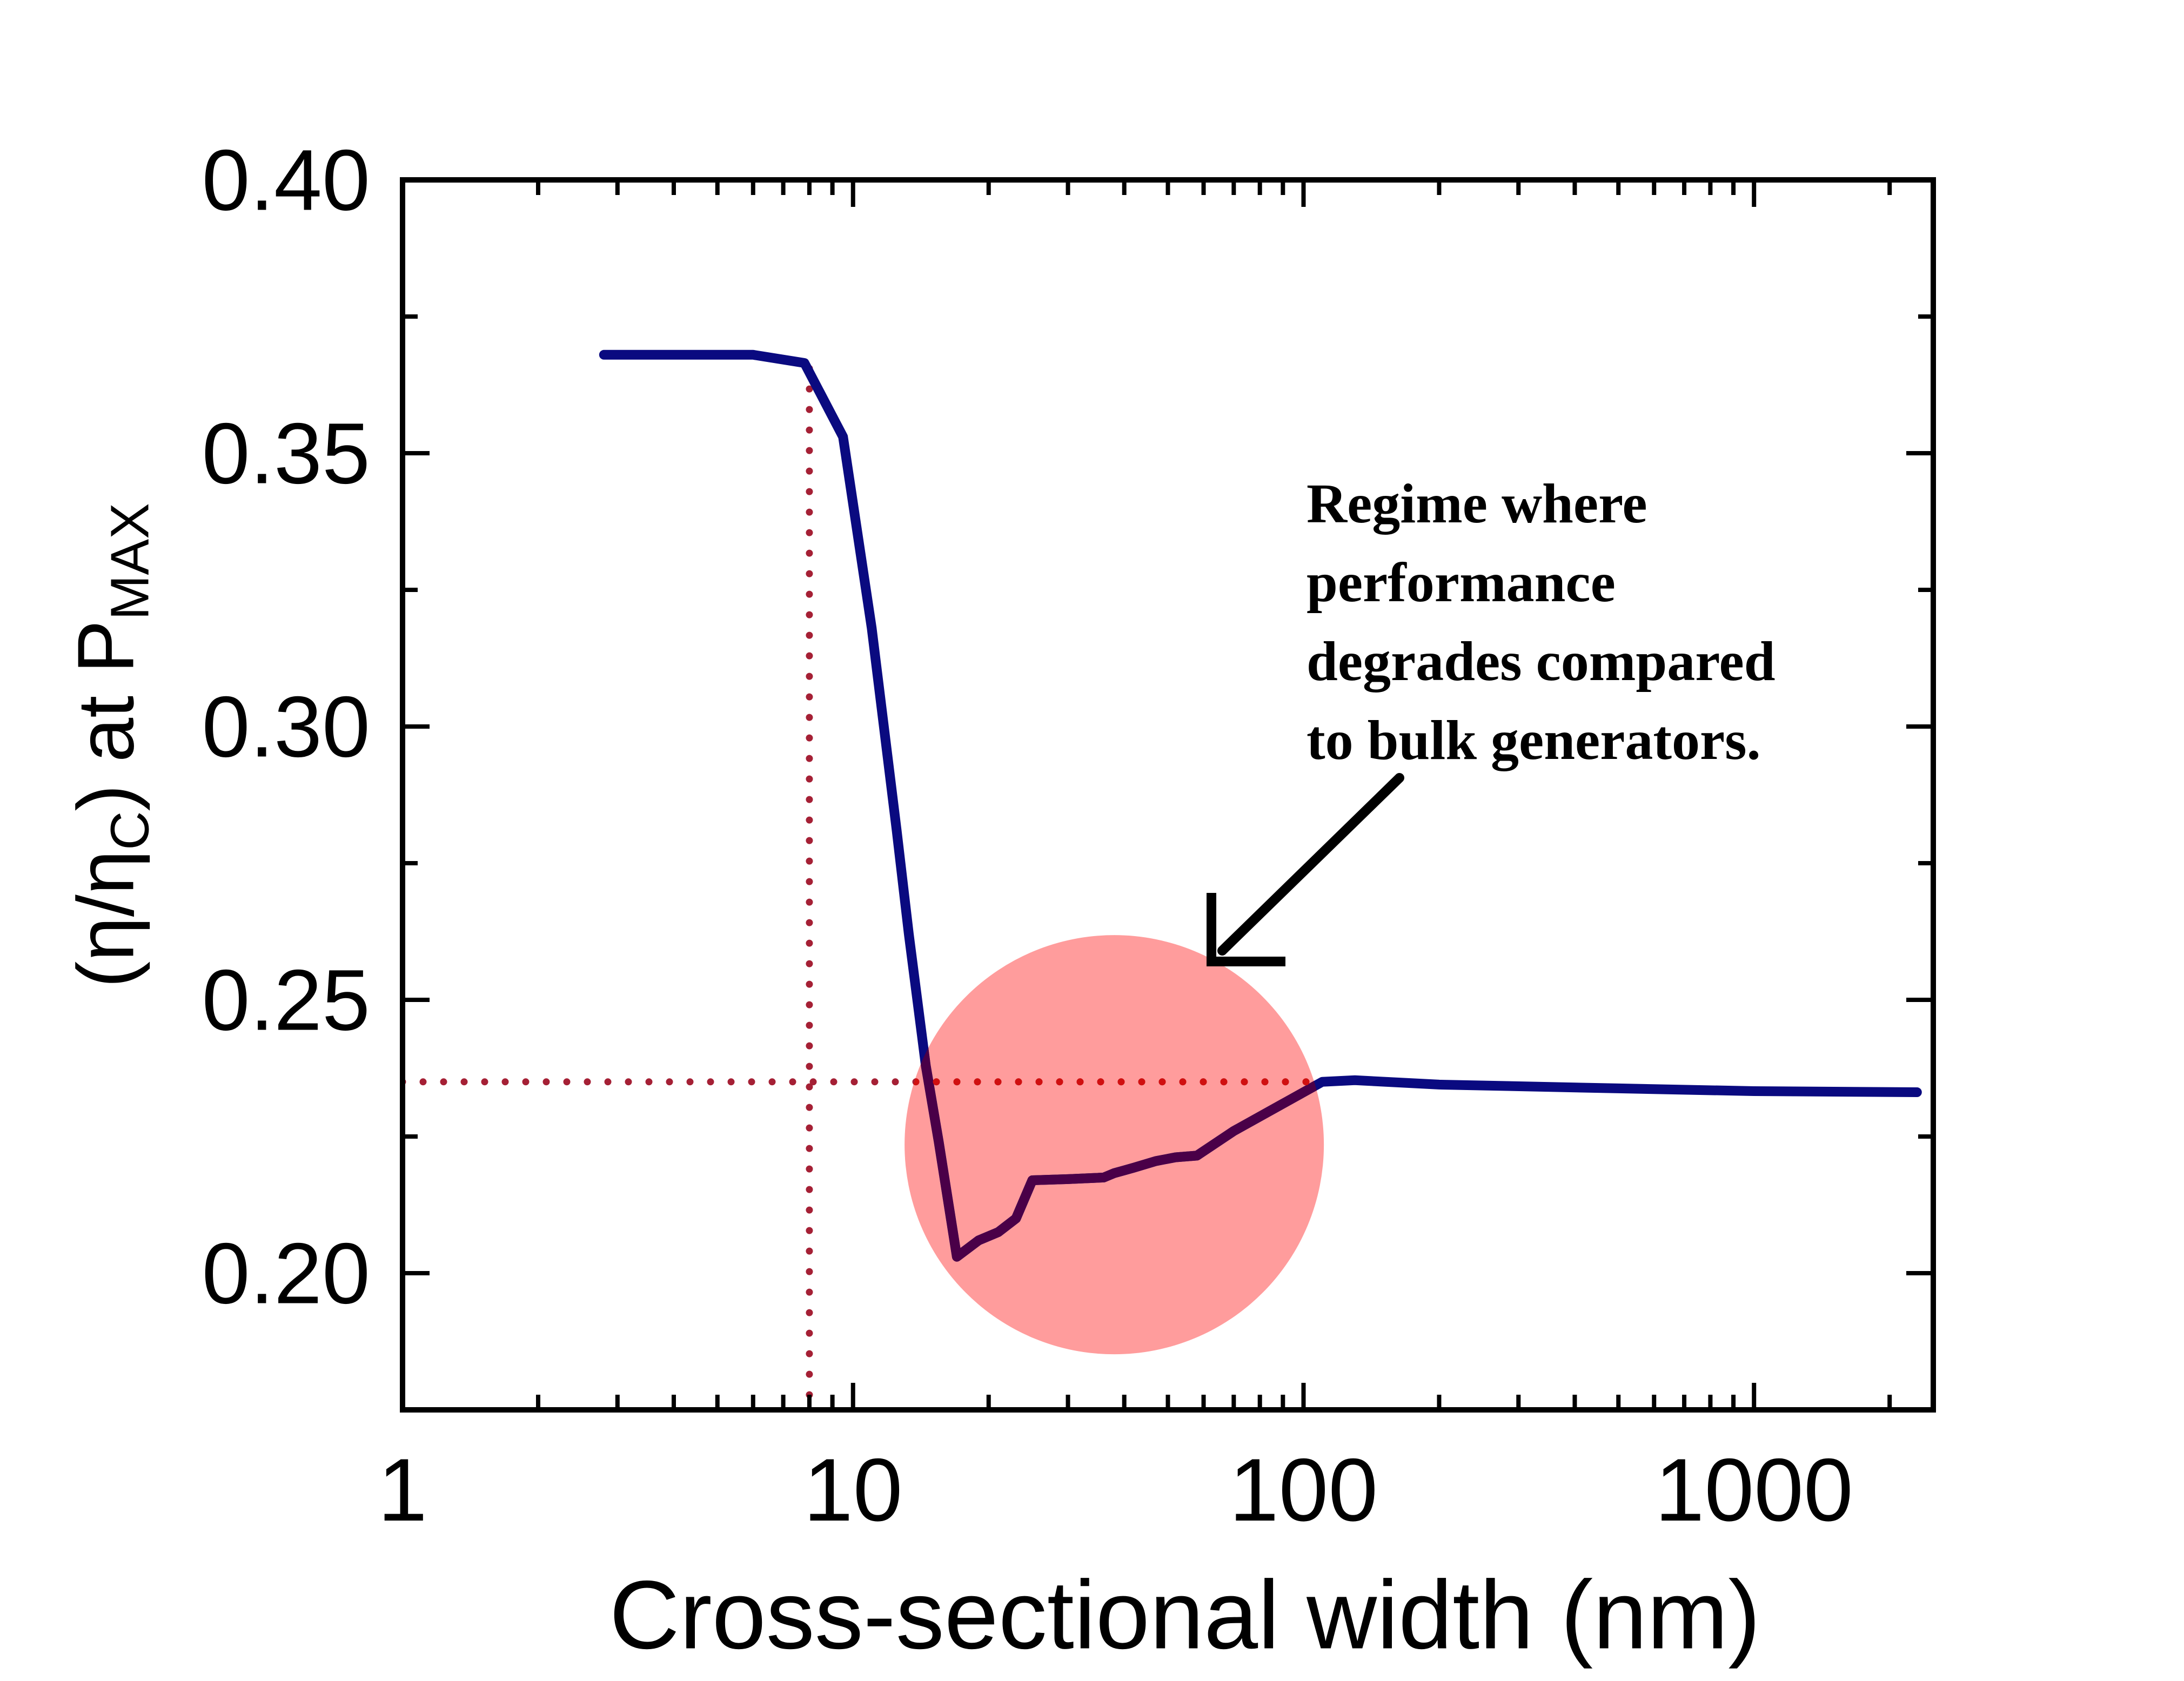  I want to click on x-tick-label: 100, so click(1303, 1490).